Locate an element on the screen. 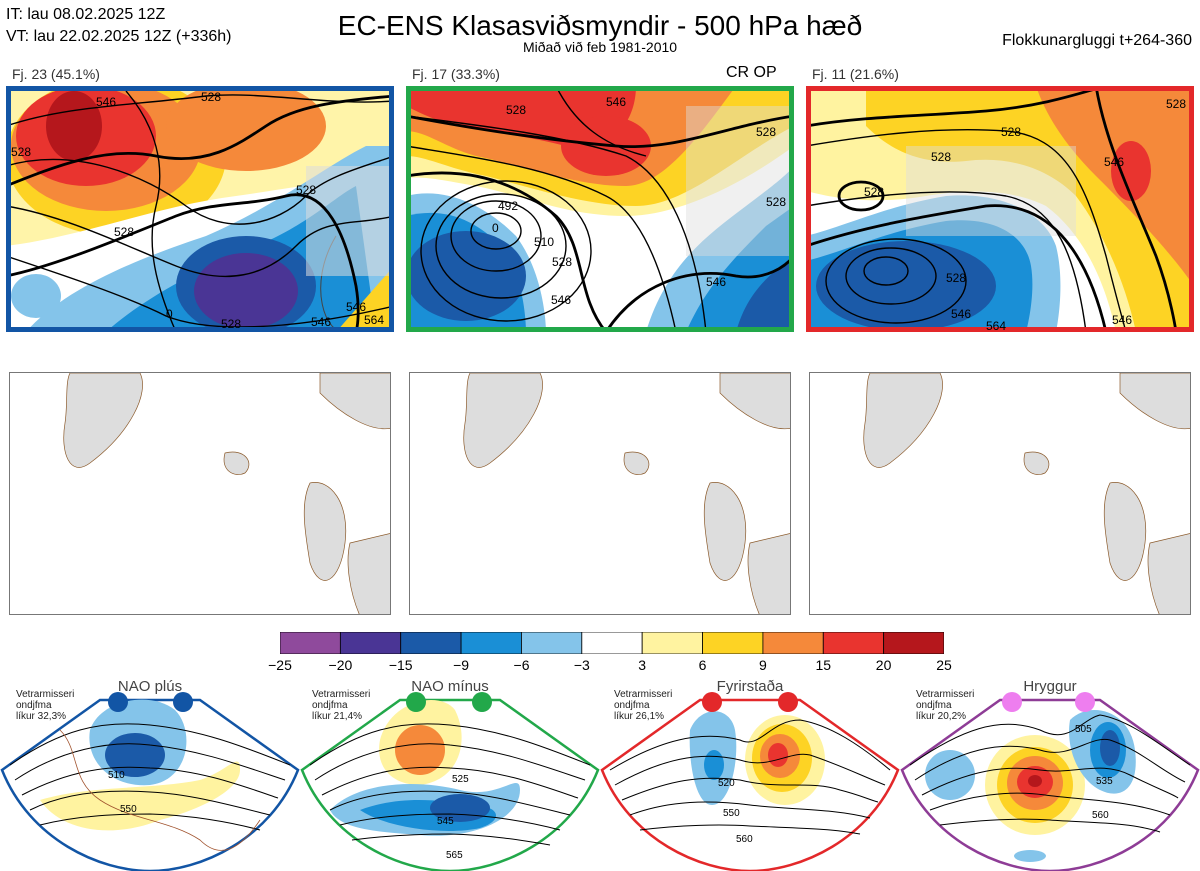  vt-line: VT: lau 22.02.2025 12Z (+336h) is located at coordinates (119, 36).